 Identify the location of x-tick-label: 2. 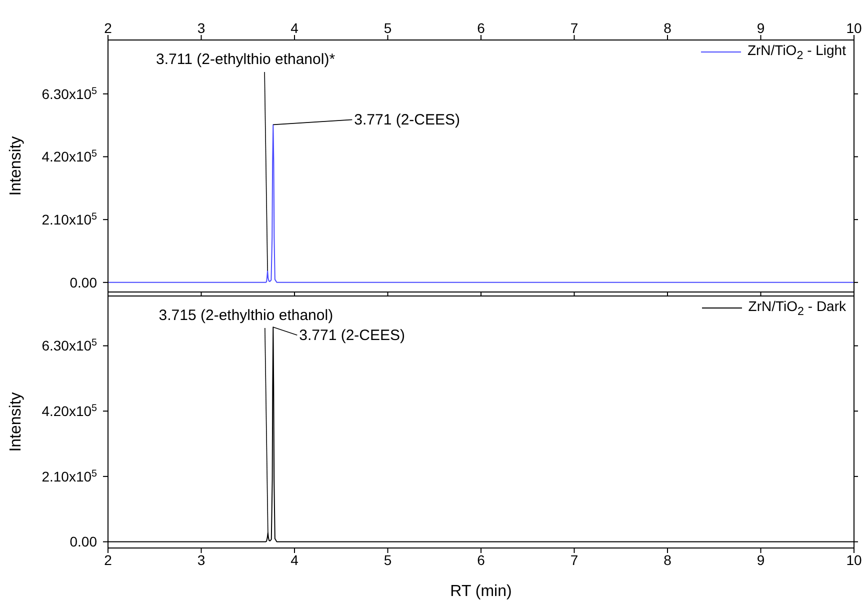
(108, 560).